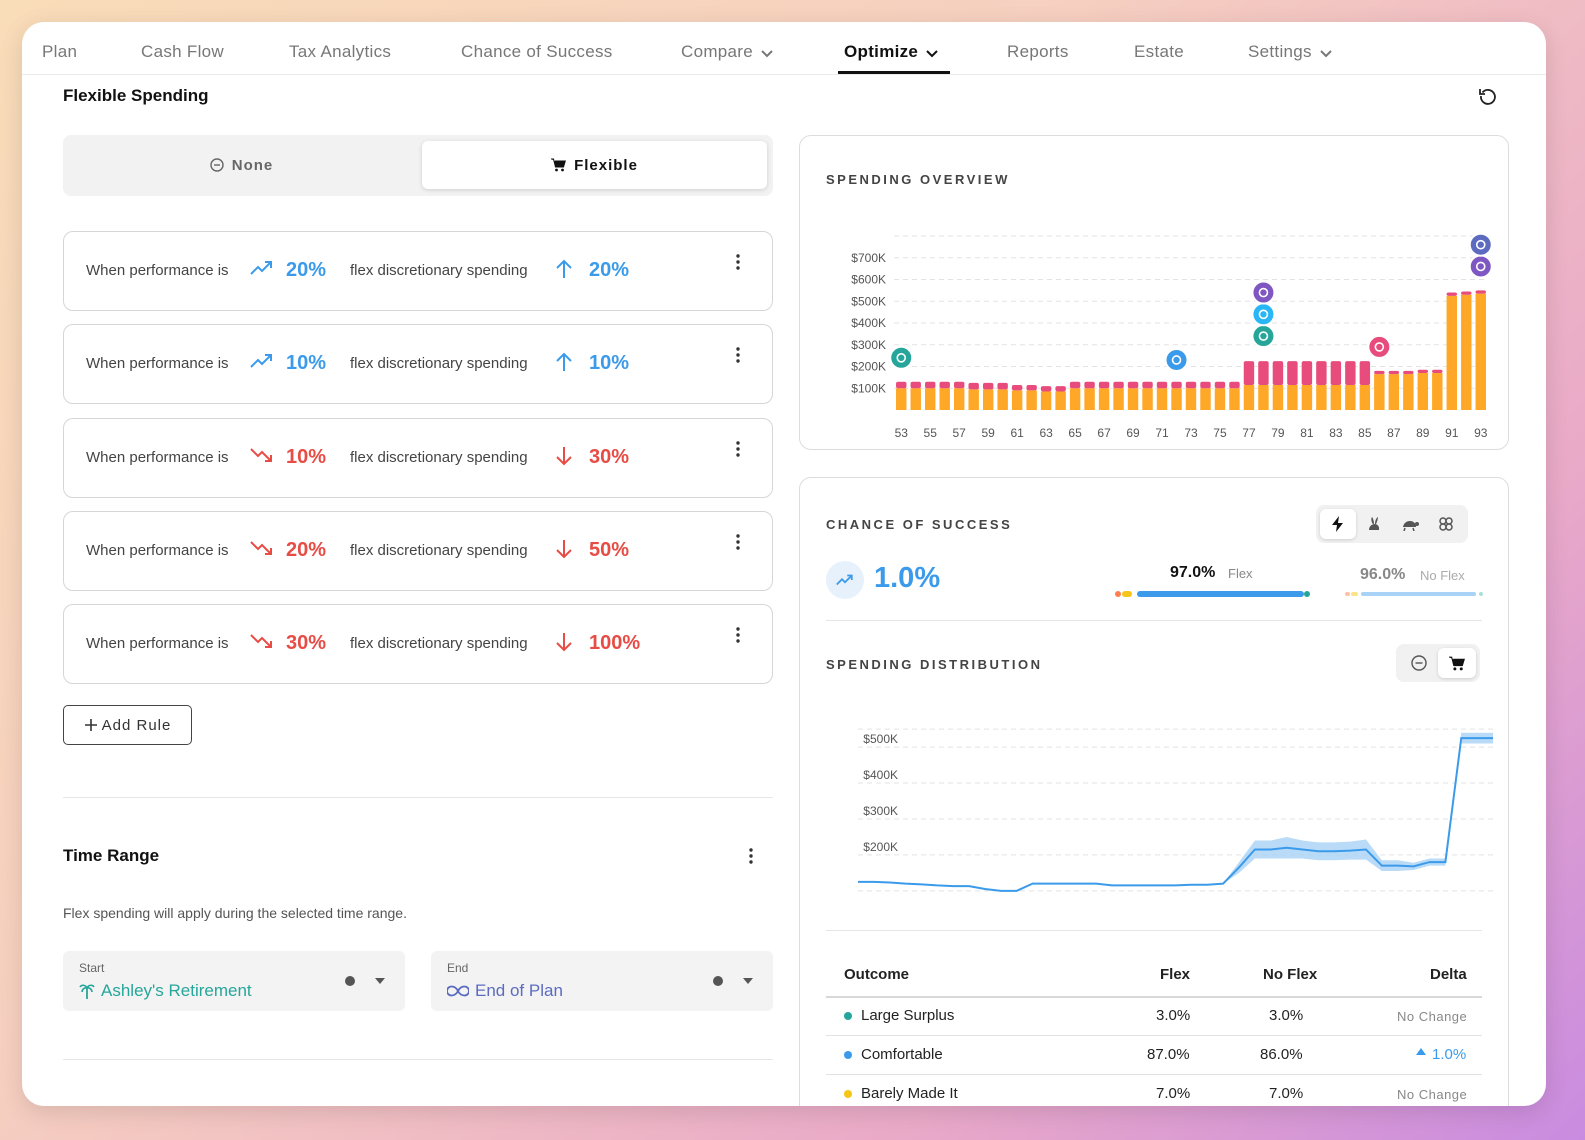 Image resolution: width=1585 pixels, height=1140 pixels. Describe the element at coordinates (1432, 1094) in the screenshot. I see `outcome-delta: No Change` at that location.